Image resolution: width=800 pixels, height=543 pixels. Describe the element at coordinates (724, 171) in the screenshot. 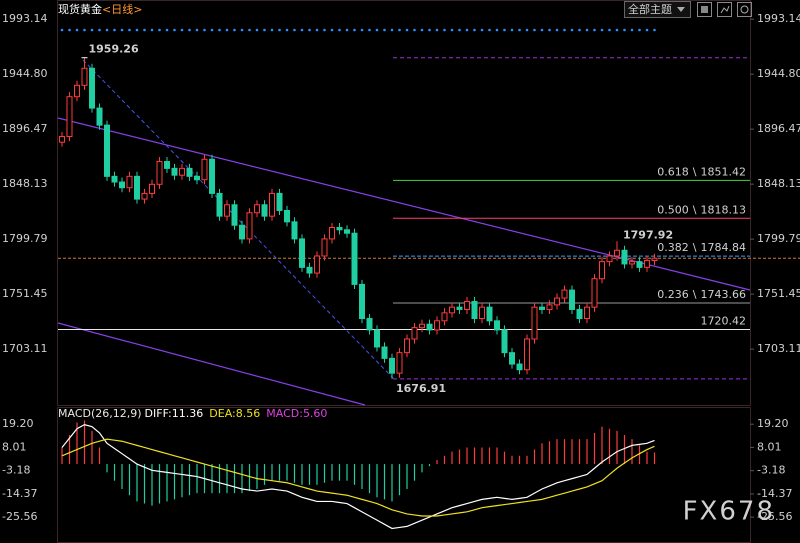

I see `fib-value: 1851.42` at that location.